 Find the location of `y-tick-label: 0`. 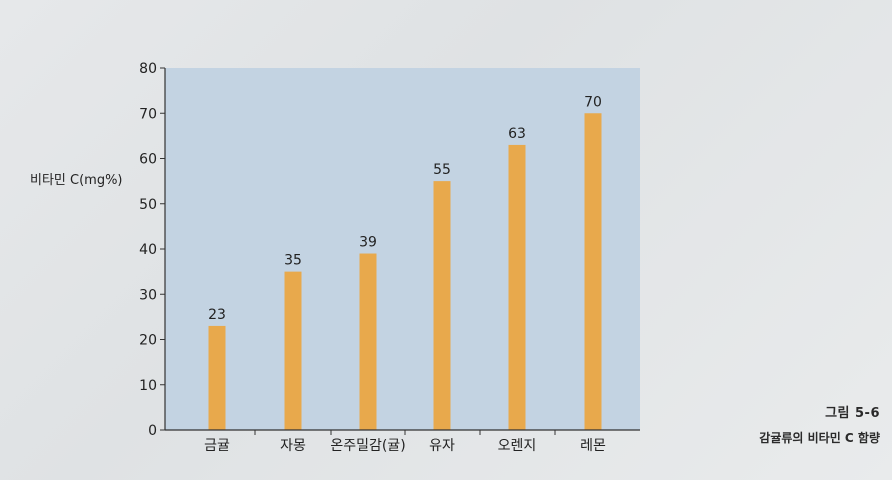

y-tick-label: 0 is located at coordinates (152, 431).